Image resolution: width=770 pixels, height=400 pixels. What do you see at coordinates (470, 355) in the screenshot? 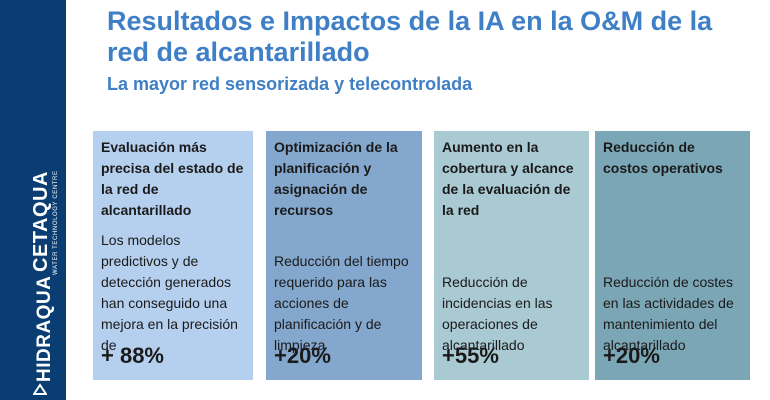
I see `card-value: +55%` at bounding box center [470, 355].